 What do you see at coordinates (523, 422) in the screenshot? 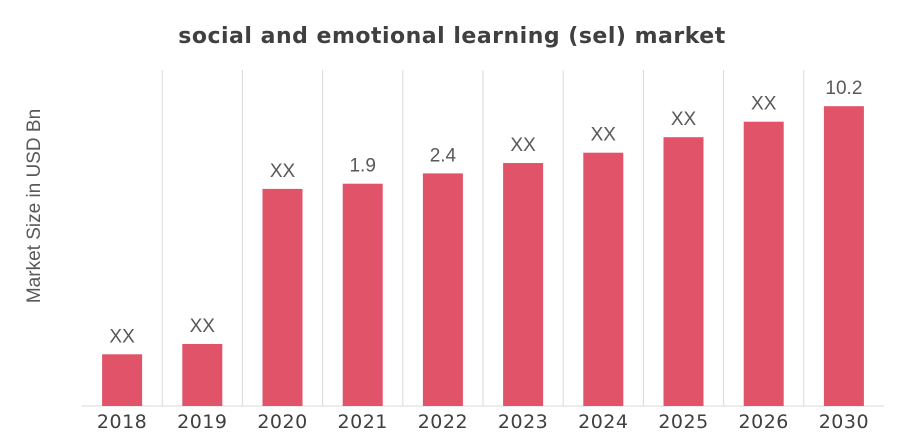
I see `x-tick-label-2023: 2023` at bounding box center [523, 422].